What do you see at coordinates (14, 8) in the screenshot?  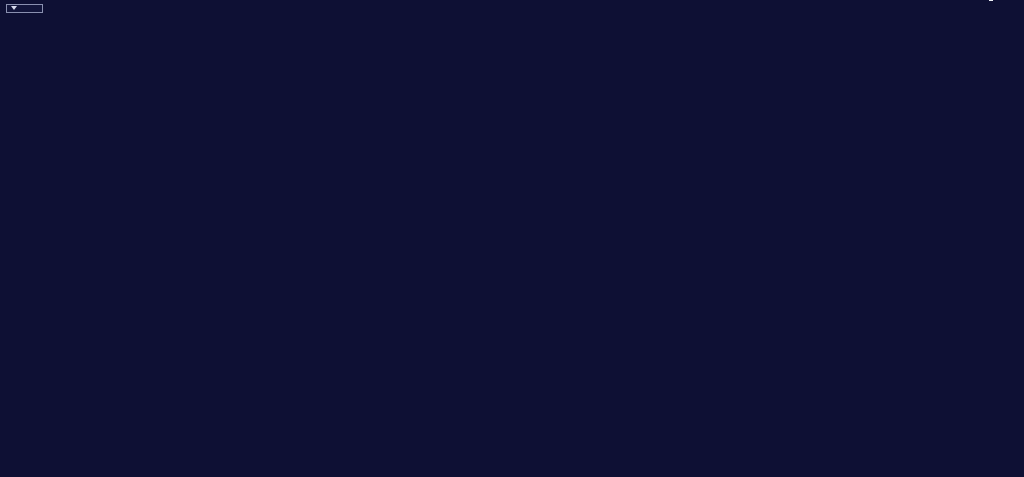 I see `symbol-collapse-icon` at bounding box center [14, 8].